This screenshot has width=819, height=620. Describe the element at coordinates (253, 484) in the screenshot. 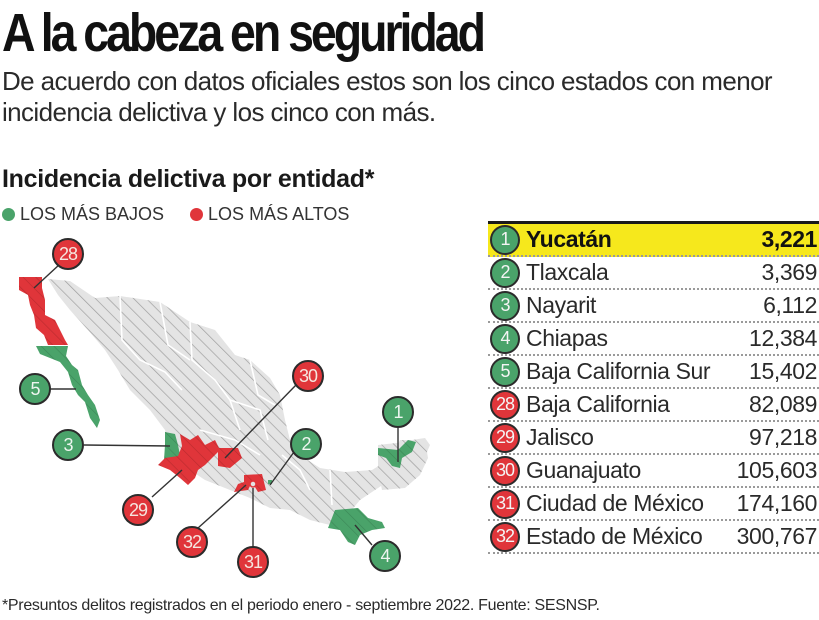

I see `map-state-ciudad-de-mexico` at that location.